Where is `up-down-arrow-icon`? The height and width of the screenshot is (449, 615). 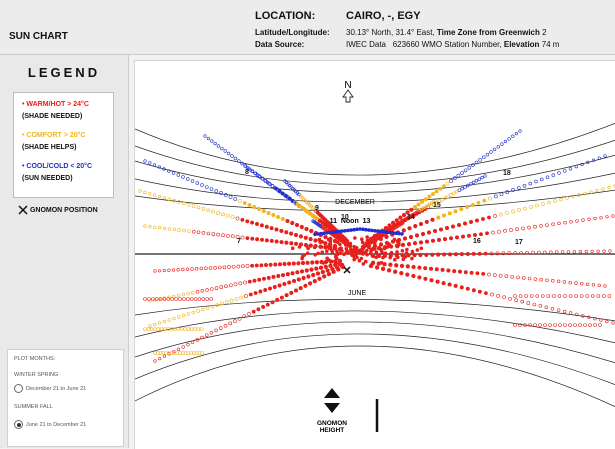
up-down-arrow-icon is located at coordinates (332, 400).